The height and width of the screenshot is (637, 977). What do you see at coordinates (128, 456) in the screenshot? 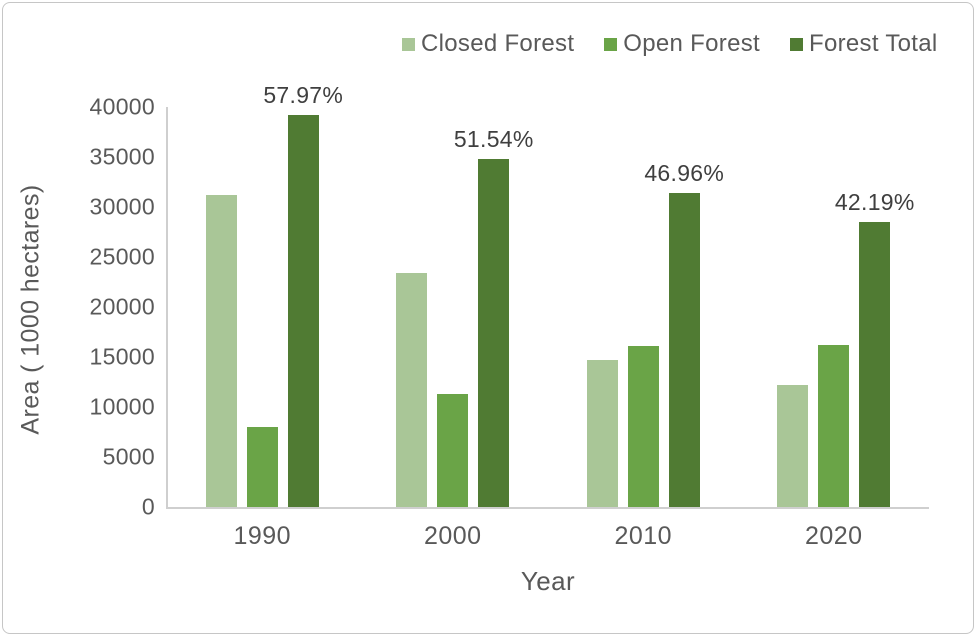
I see `y-tick-label: 5000` at bounding box center [128, 456].